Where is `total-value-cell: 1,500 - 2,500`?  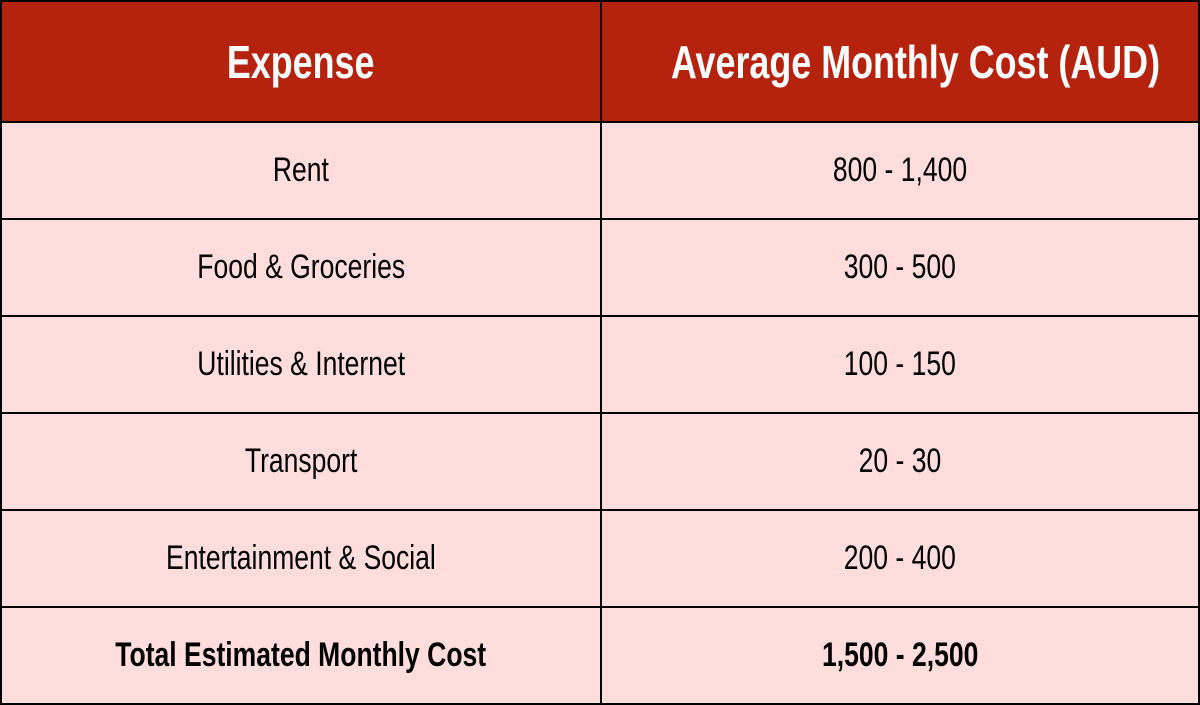 total-value-cell: 1,500 - 2,500 is located at coordinates (900, 655).